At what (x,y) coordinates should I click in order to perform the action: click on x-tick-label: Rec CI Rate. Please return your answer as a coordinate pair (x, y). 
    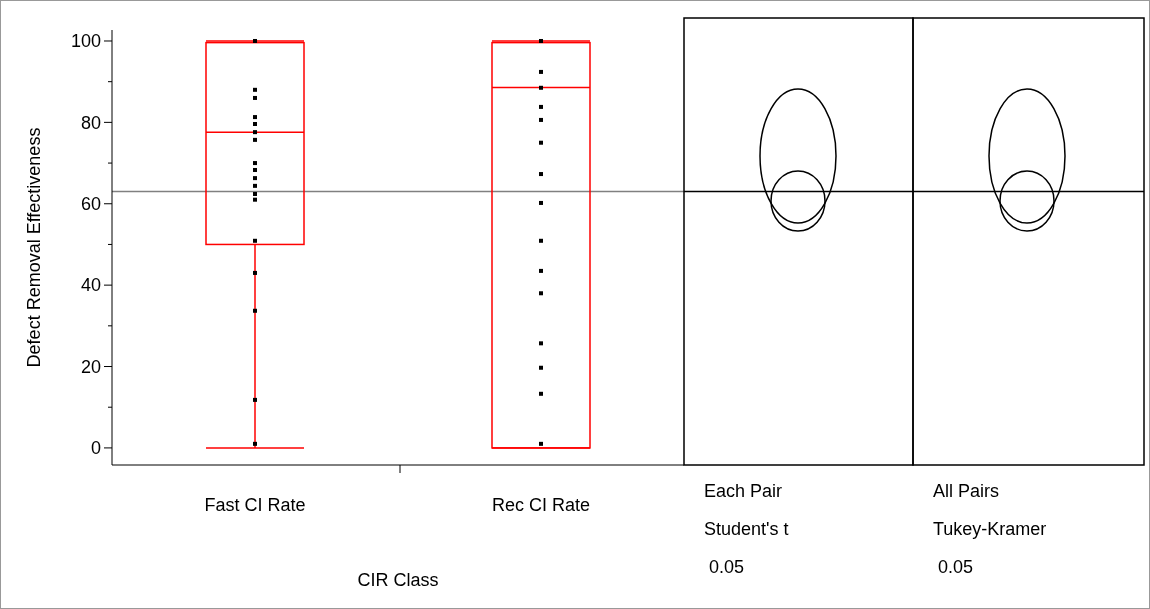
    Looking at the image, I should click on (541, 505).